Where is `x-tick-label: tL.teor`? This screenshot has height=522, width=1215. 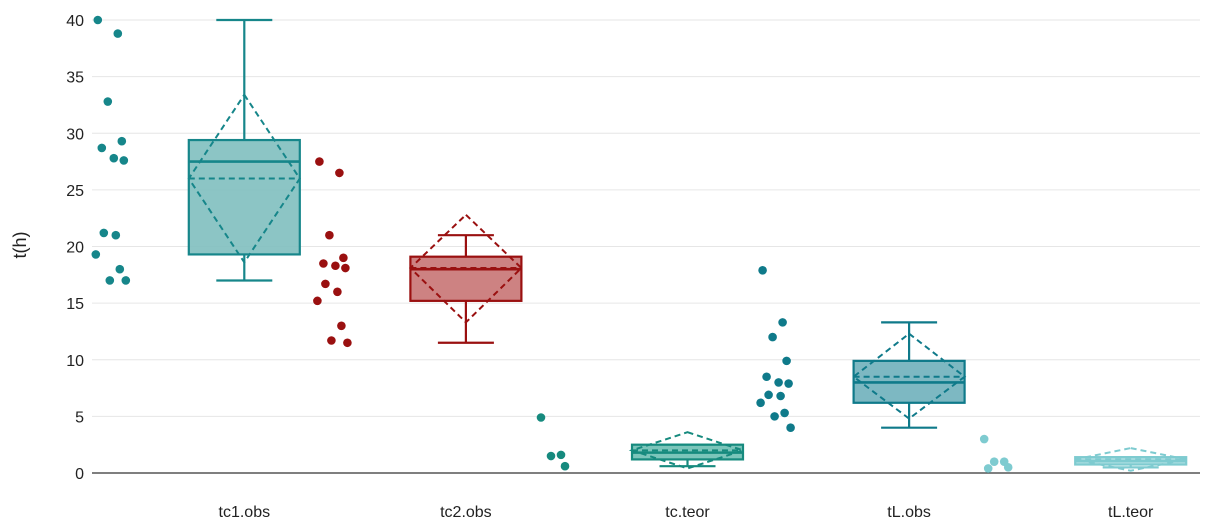 x-tick-label: tL.teor is located at coordinates (1131, 512).